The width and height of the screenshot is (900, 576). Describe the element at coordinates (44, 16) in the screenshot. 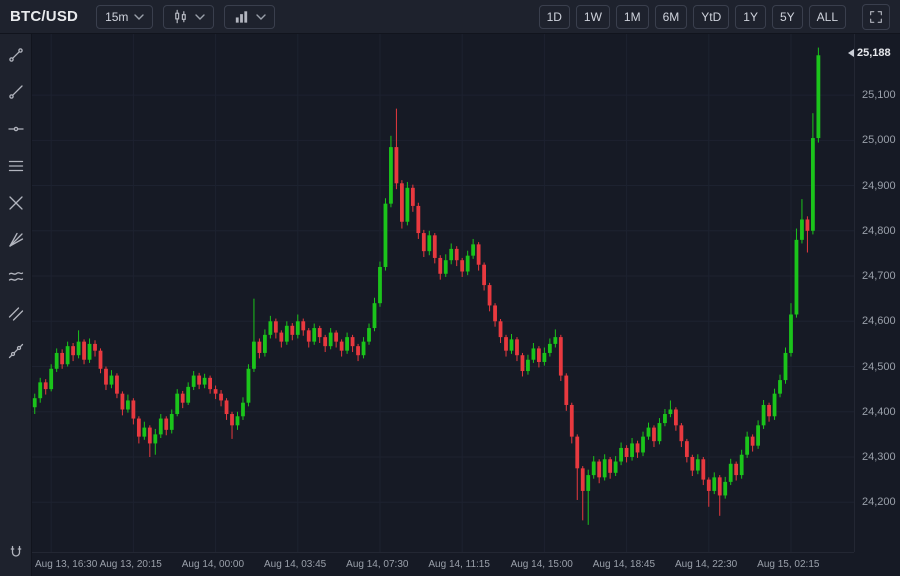

I see `symbol-title: BTC/USD` at that location.